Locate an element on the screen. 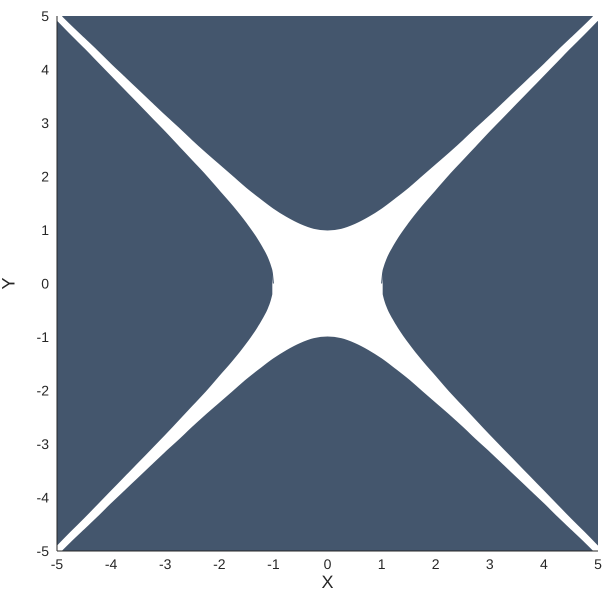 The height and width of the screenshot is (590, 603). y-tick-label: 4 is located at coordinates (45, 69).